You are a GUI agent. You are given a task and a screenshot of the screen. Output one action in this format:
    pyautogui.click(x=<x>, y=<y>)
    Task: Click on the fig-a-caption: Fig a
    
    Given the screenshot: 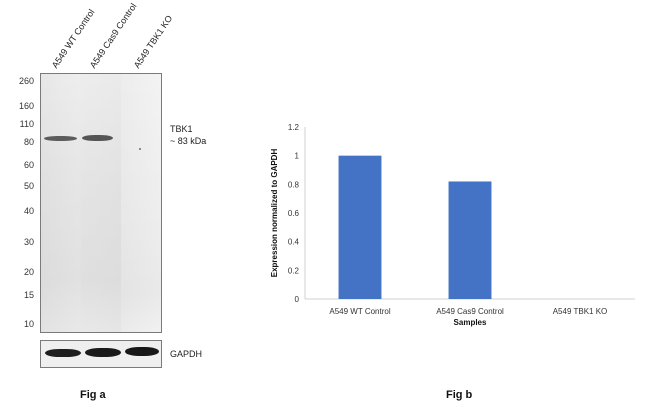 What is the action you would take?
    pyautogui.click(x=93, y=395)
    